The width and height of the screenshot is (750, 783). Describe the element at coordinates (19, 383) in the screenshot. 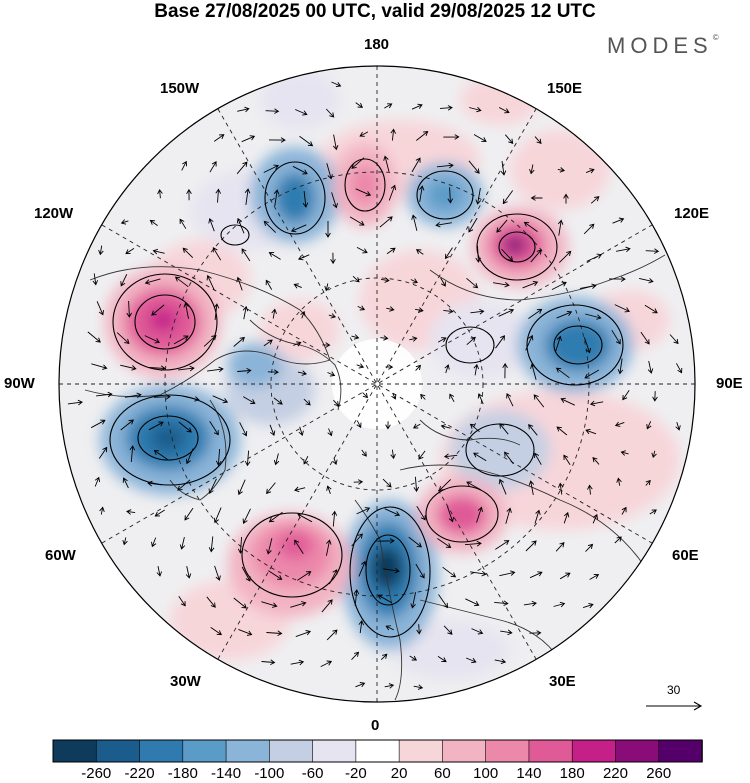

I see `lon-label-90w: 90W` at that location.